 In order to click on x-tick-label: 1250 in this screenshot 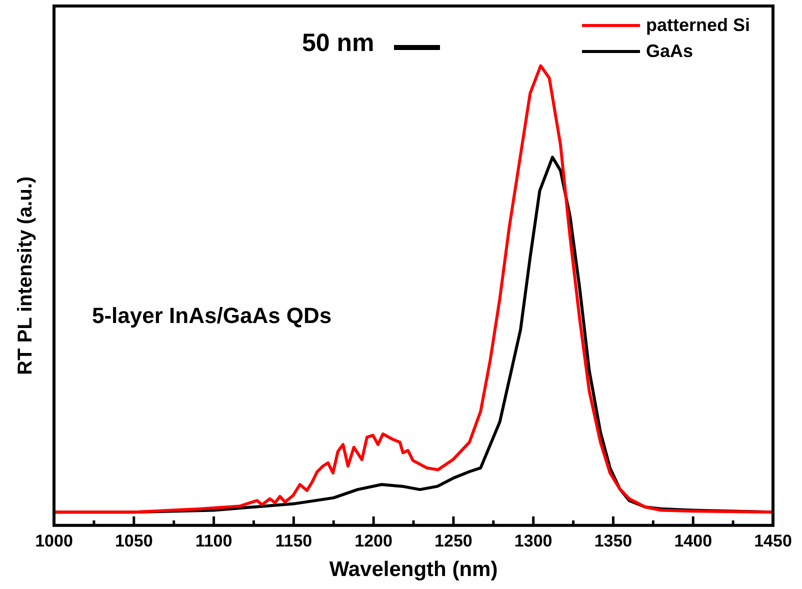, I will do `click(453, 540)`.